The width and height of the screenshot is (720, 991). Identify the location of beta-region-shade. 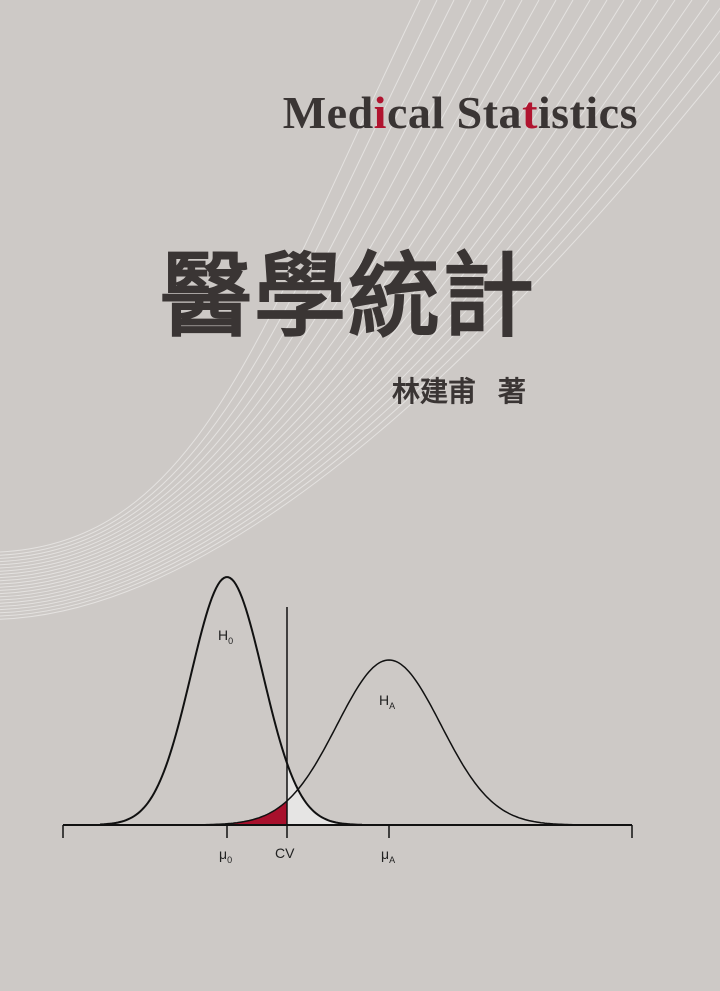
(216, 812).